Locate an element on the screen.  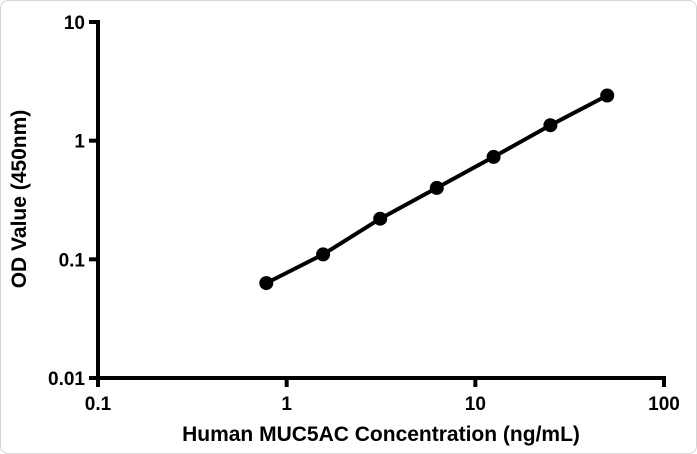
x-tick-label: 1 is located at coordinates (286, 404).